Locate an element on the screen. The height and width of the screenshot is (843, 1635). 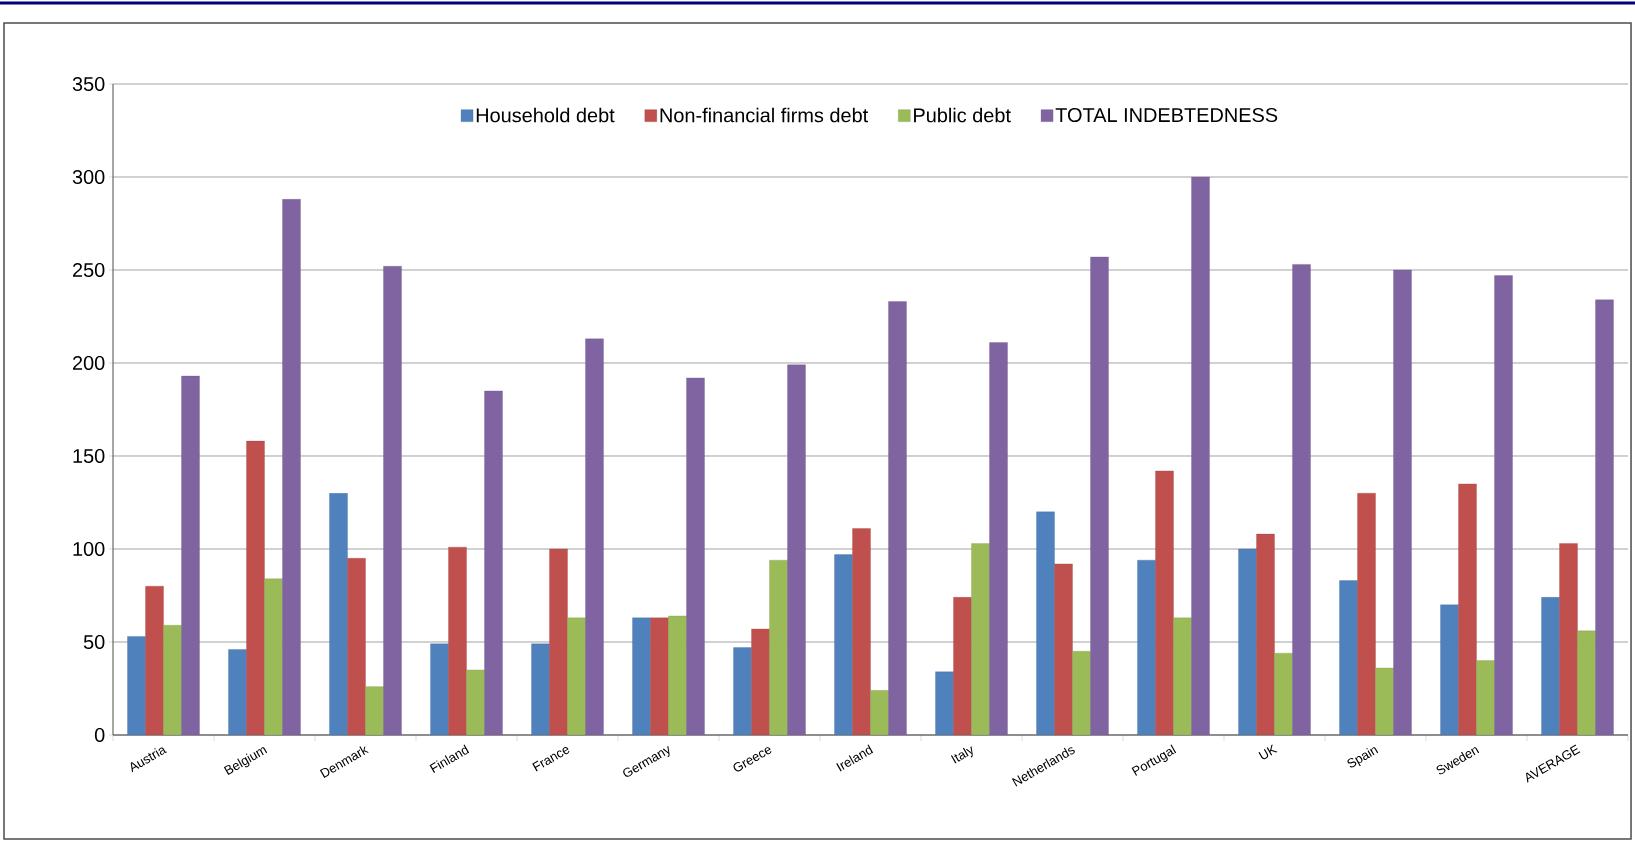
legend-label: Non-financial firms debt is located at coordinates (764, 115).